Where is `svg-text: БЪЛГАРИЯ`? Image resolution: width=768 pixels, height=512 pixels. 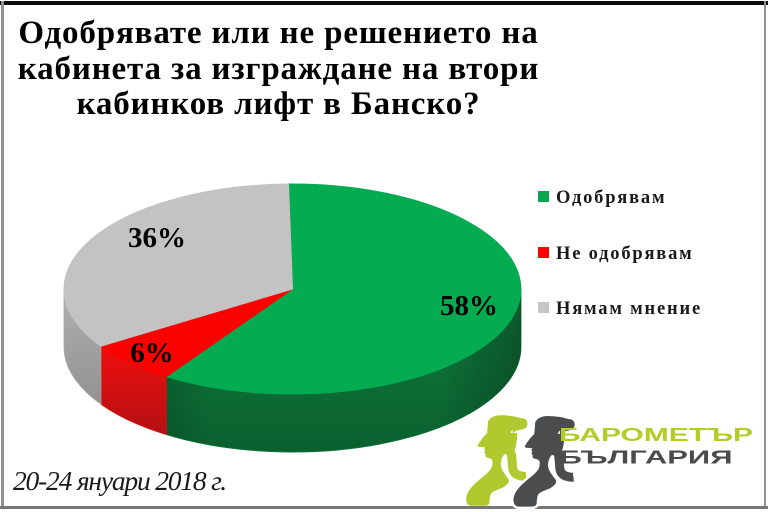
svg-text: БЪЛГАРИЯ is located at coordinates (646, 458).